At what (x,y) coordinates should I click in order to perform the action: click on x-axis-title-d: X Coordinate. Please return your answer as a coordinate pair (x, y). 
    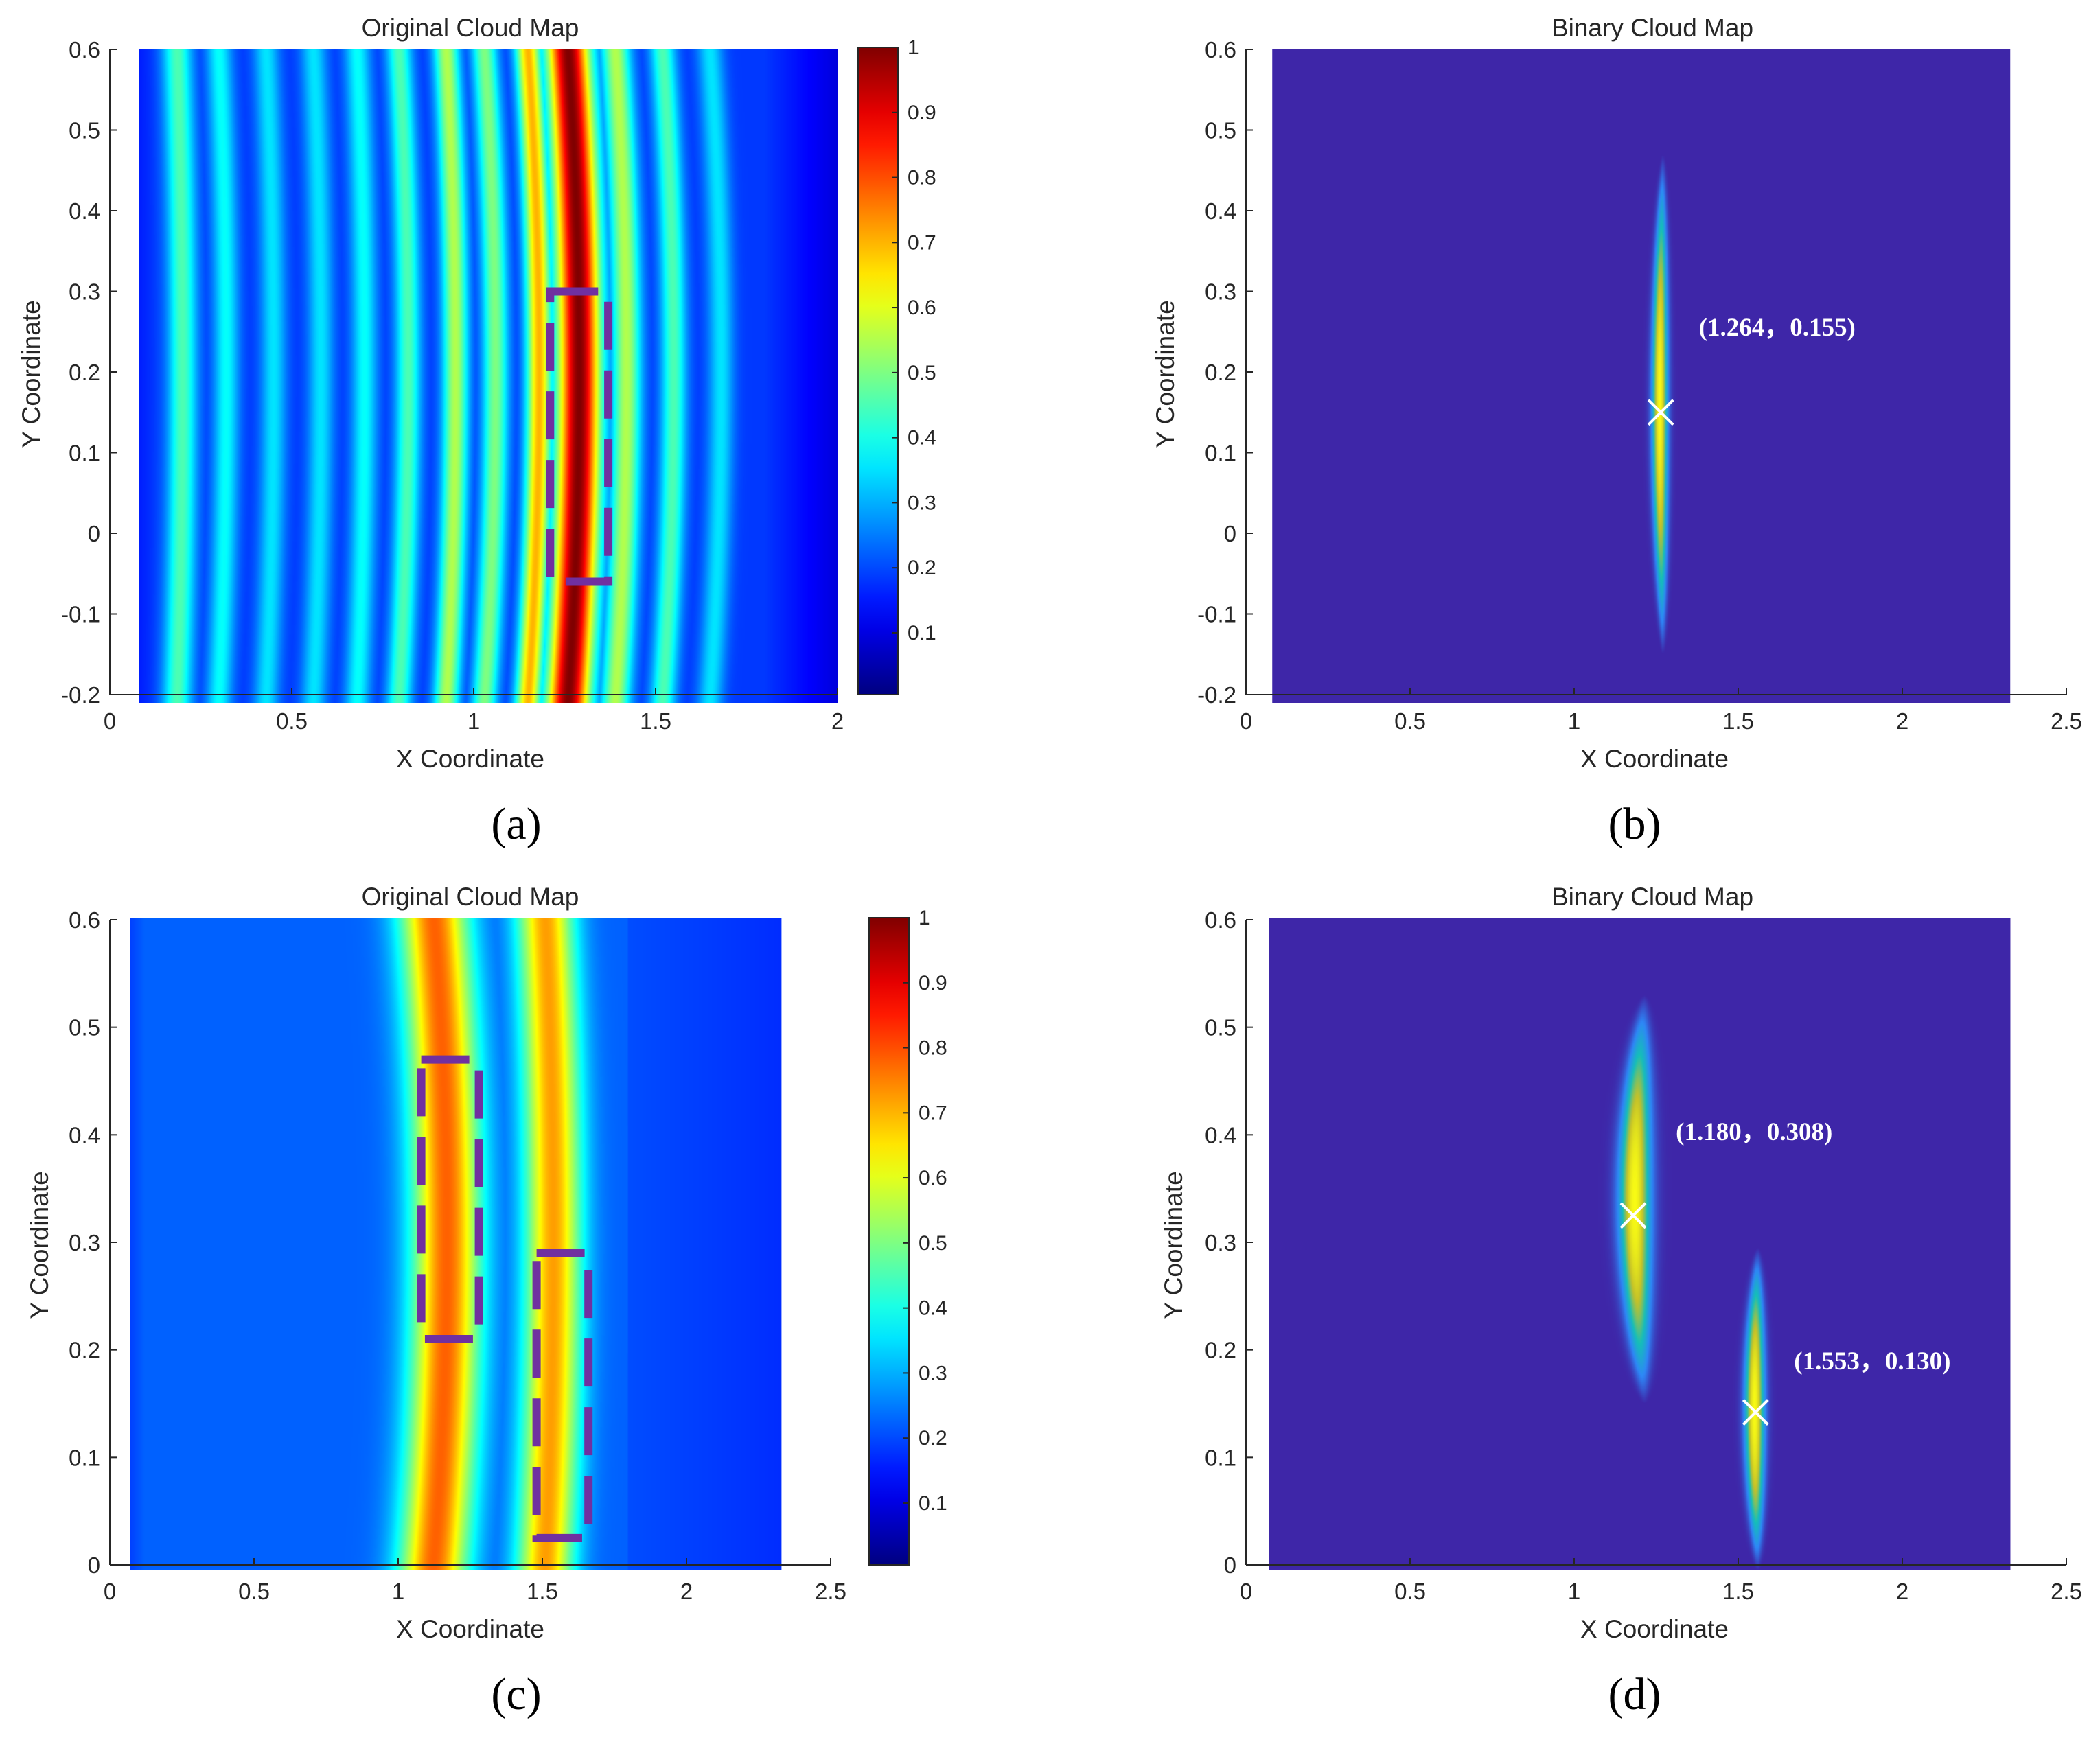
    Looking at the image, I should click on (1655, 1629).